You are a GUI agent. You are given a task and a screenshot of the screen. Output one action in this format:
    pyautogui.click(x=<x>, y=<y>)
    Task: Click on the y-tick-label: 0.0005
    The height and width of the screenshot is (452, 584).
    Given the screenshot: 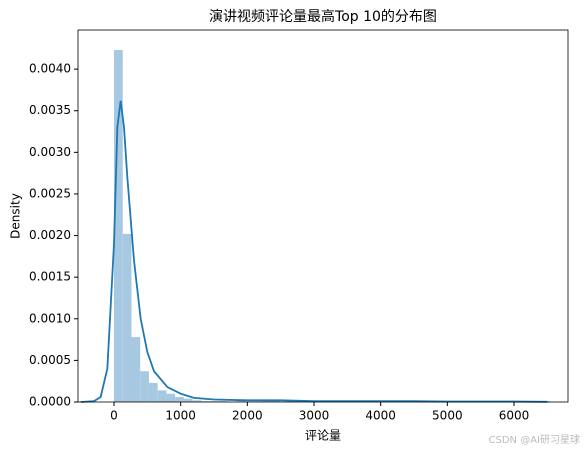 What is the action you would take?
    pyautogui.click(x=50, y=360)
    